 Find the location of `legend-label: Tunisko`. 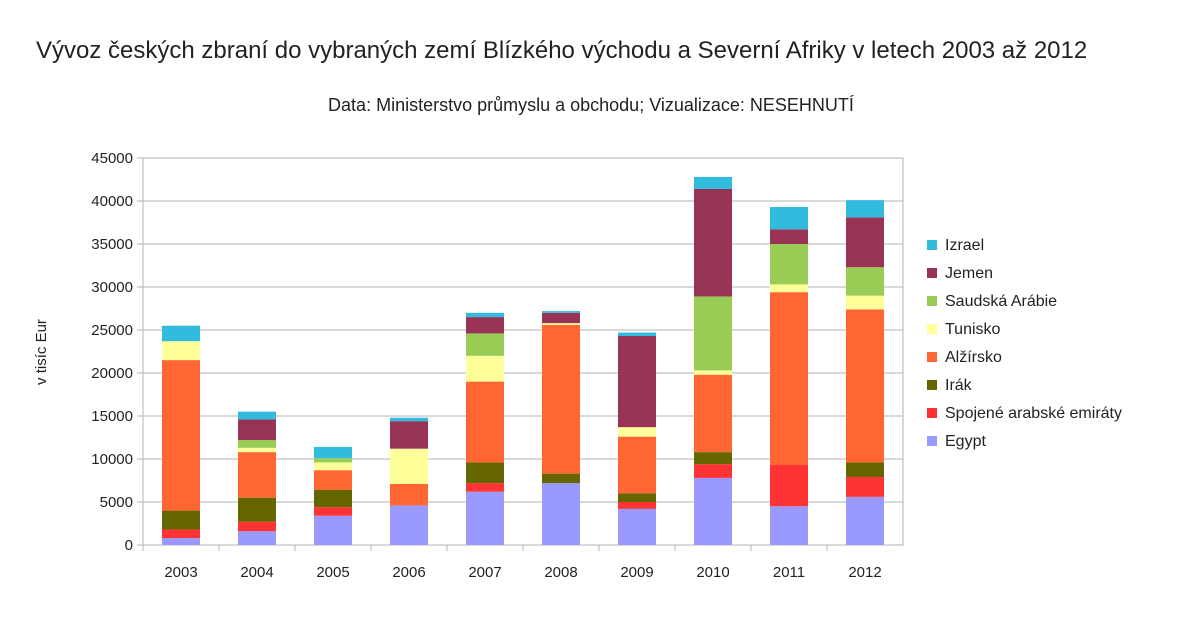

legend-label: Tunisko is located at coordinates (973, 329).